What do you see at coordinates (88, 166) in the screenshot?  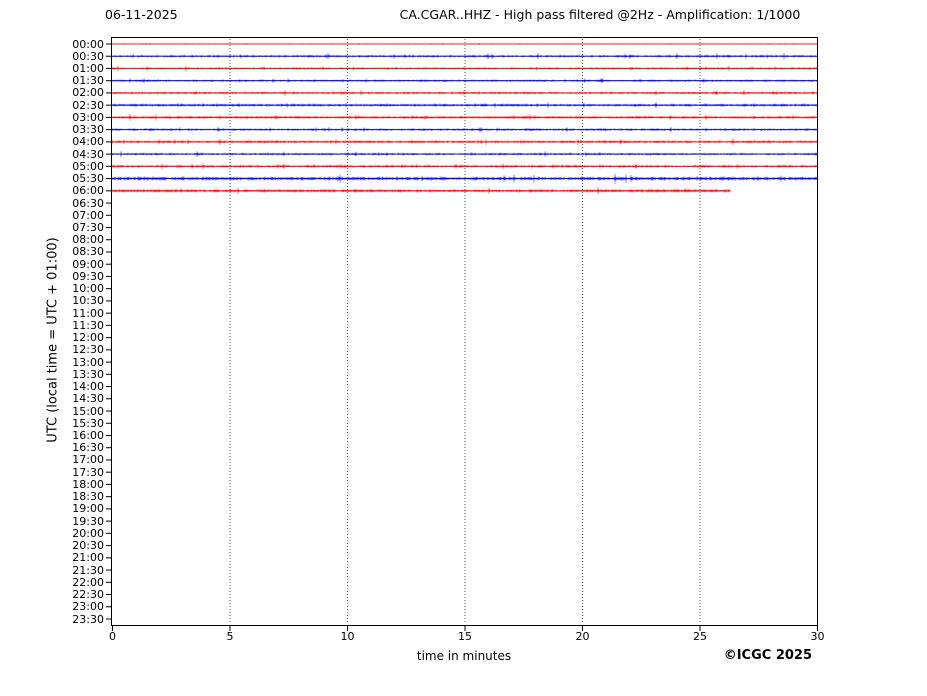 I see `y-tick-label: 05:00` at bounding box center [88, 166].